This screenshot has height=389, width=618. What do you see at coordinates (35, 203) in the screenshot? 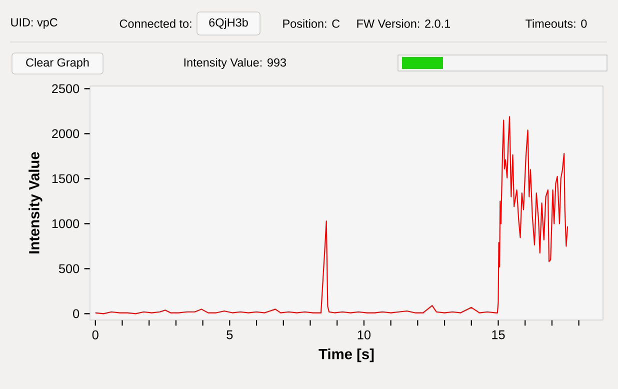
I see `y-axis-title: Intensity Value` at bounding box center [35, 203].